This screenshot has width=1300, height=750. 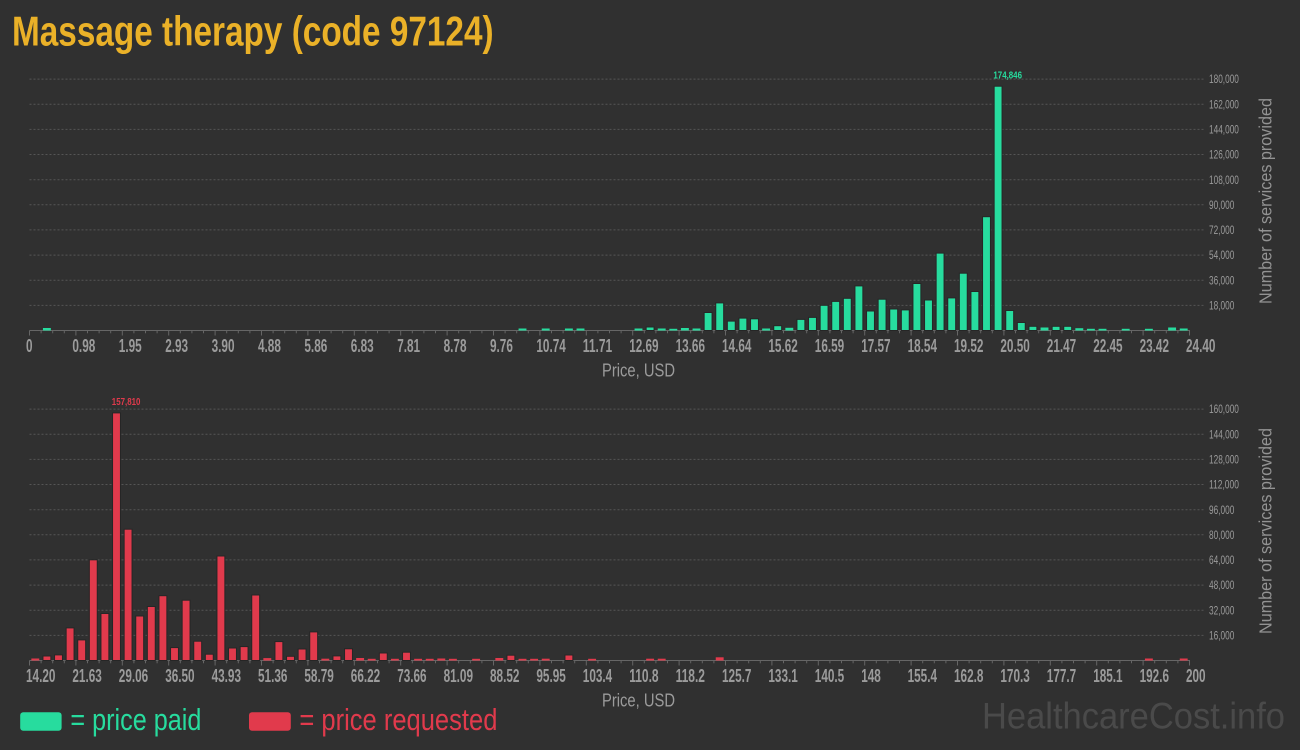 I want to click on svg-text: 155.4, so click(x=922, y=676).